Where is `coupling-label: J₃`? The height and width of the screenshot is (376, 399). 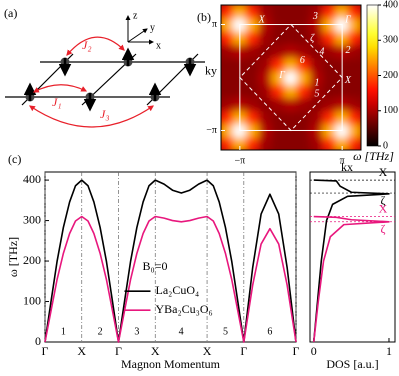
coupling-label: J₃ is located at coordinates (105, 114).